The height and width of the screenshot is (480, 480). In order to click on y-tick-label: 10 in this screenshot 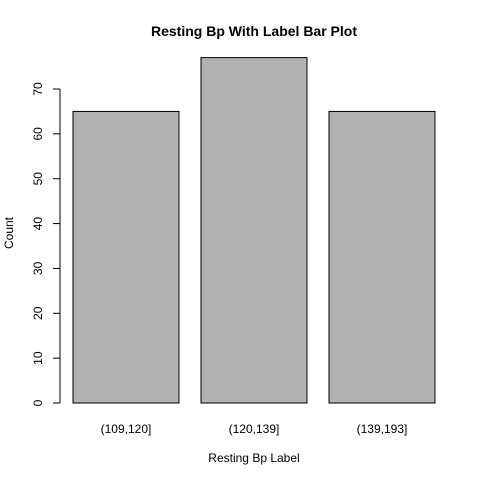, I will do `click(38, 358)`.